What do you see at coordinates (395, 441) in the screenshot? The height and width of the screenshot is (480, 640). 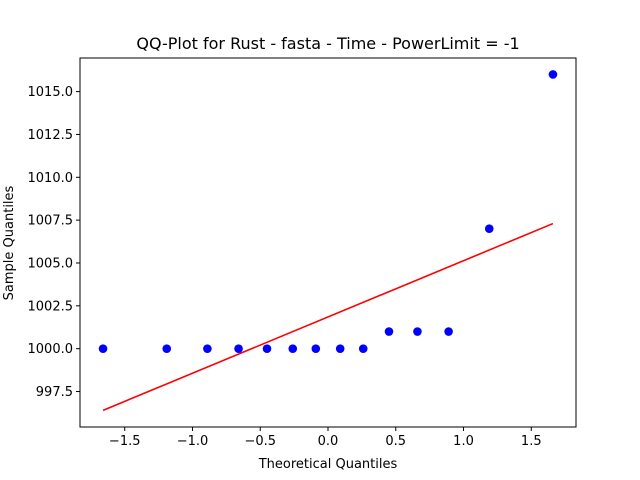 I see `x-tick-label: 0.5` at bounding box center [395, 441].